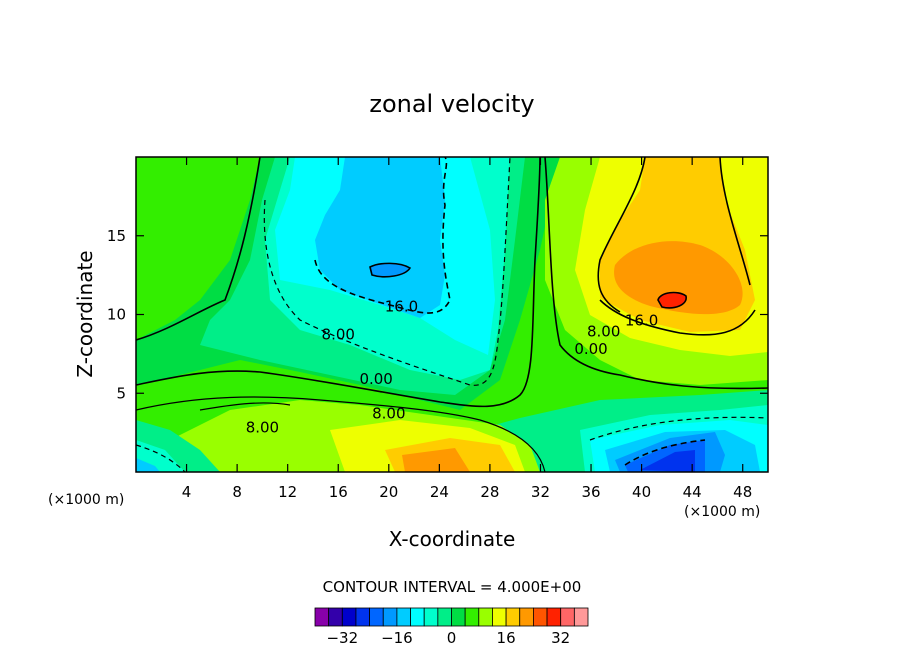 This screenshot has height=654, width=904. Describe the element at coordinates (560, 638) in the screenshot. I see `colorbar-tick-label: 32` at that location.